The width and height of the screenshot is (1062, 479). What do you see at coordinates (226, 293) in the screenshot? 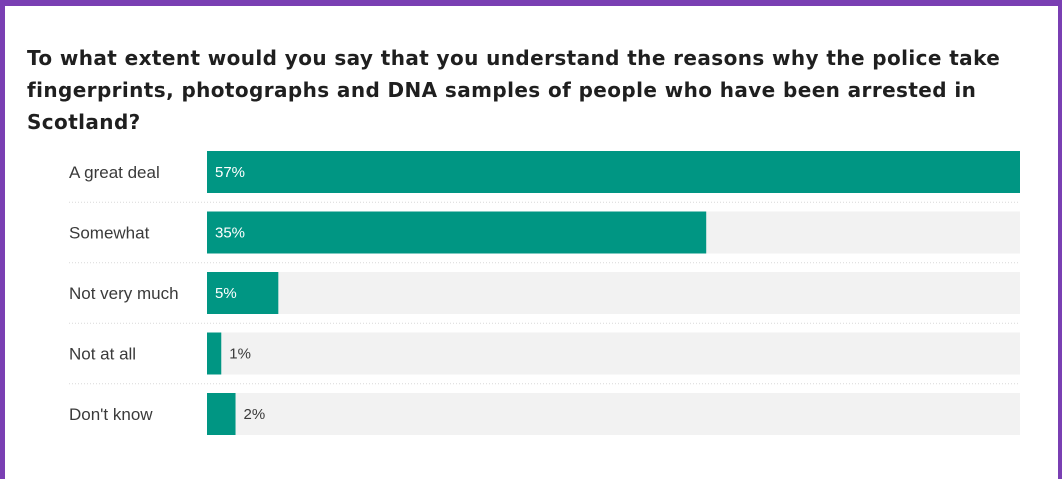
I see `value-label: 5%` at bounding box center [226, 293].